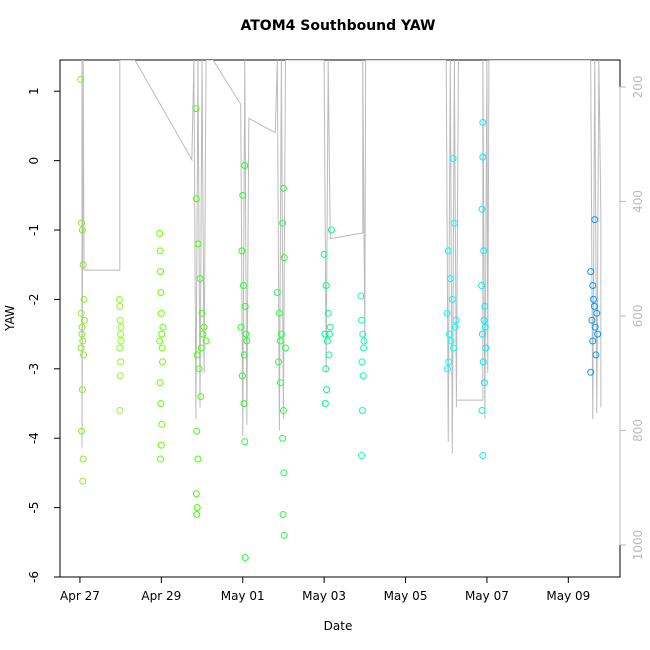 The height and width of the screenshot is (650, 650). Describe the element at coordinates (638, 315) in the screenshot. I see `y2-tick-label: 600` at that location.